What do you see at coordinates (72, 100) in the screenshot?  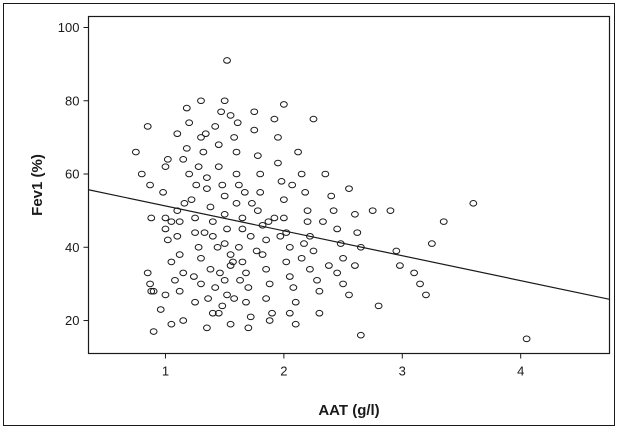 I see `y-tick-label: 80` at bounding box center [72, 100].